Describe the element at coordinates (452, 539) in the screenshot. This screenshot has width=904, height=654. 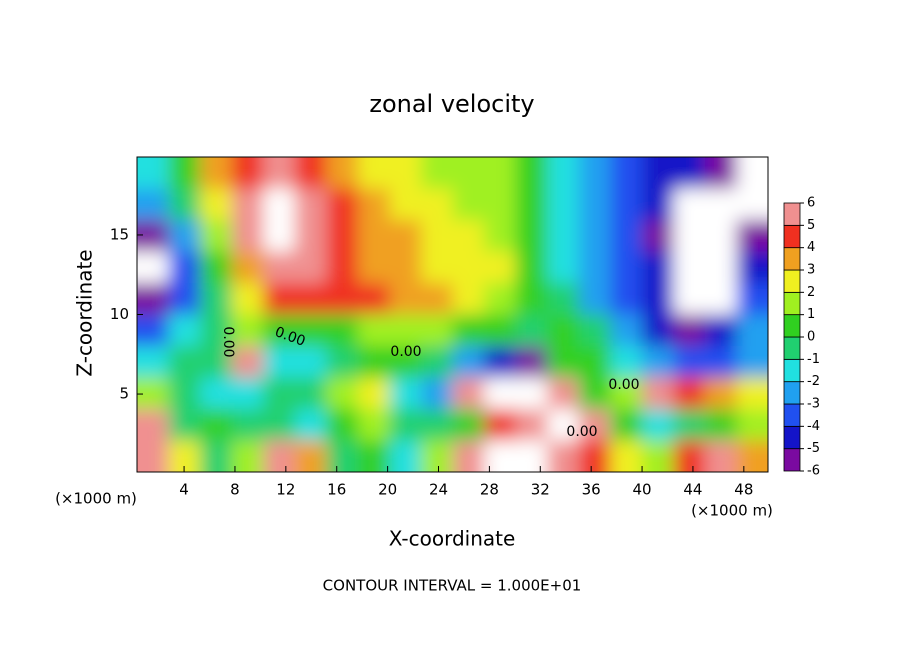
I see `x-axis-label: X-coordinate` at that location.